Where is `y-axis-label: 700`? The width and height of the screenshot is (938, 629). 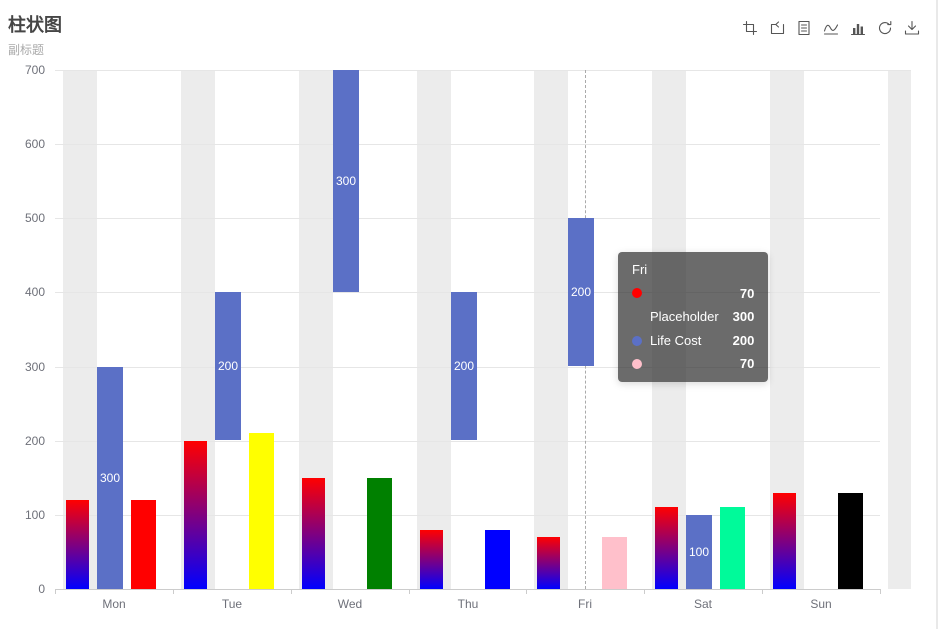 y-axis-label: 700 is located at coordinates (34, 70).